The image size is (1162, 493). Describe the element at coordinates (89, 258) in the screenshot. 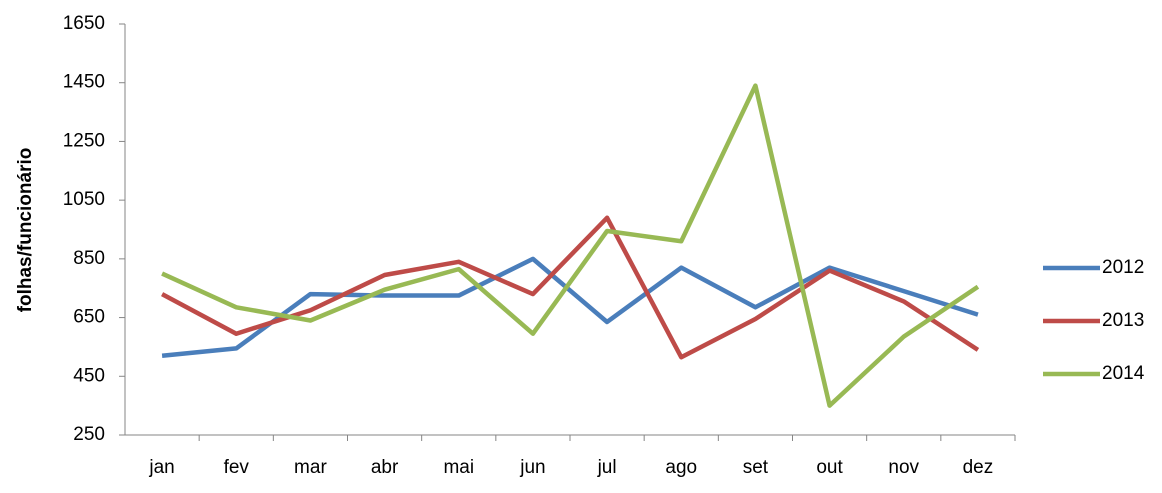

I see `y-tick-label: 850` at that location.